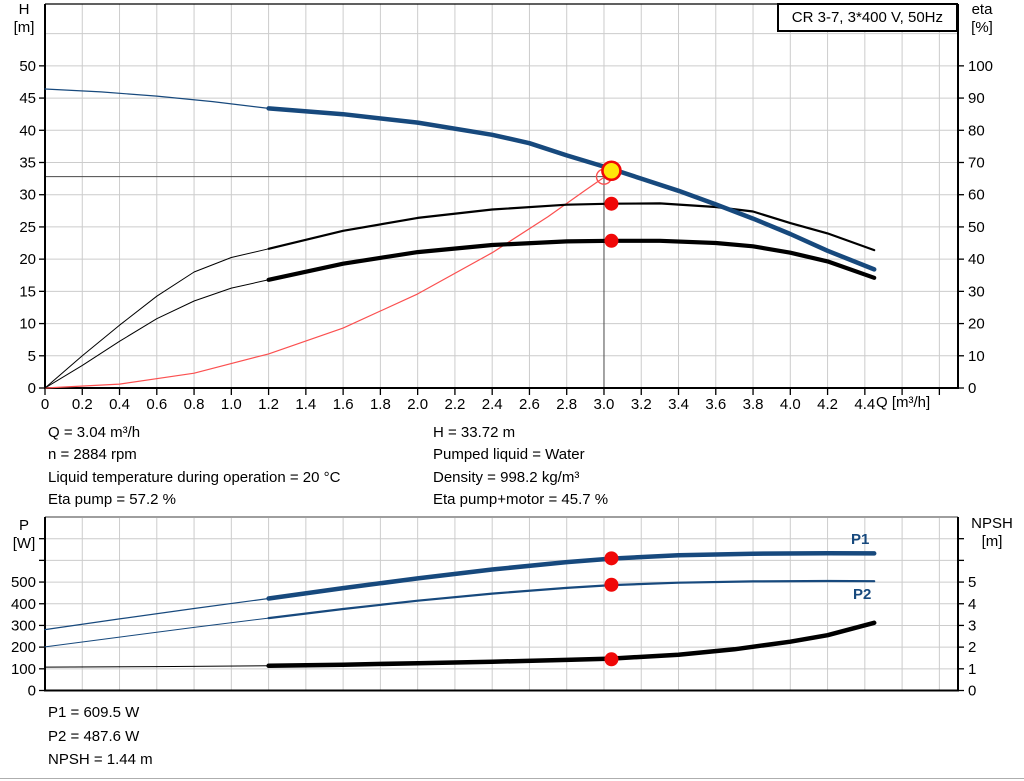 The width and height of the screenshot is (1024, 781). Describe the element at coordinates (976, 130) in the screenshot. I see `tick-label-right: 80` at that location.